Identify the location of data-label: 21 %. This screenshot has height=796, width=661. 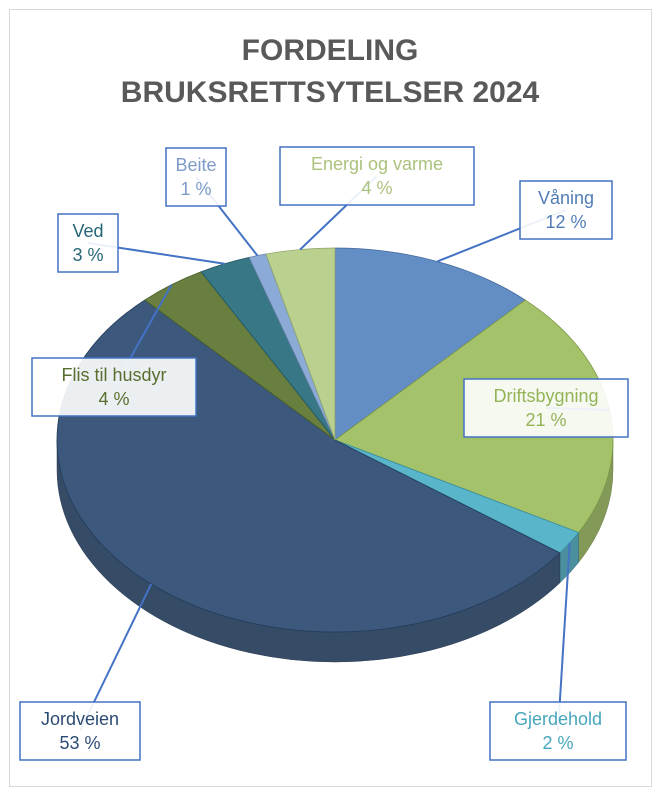
(545, 420).